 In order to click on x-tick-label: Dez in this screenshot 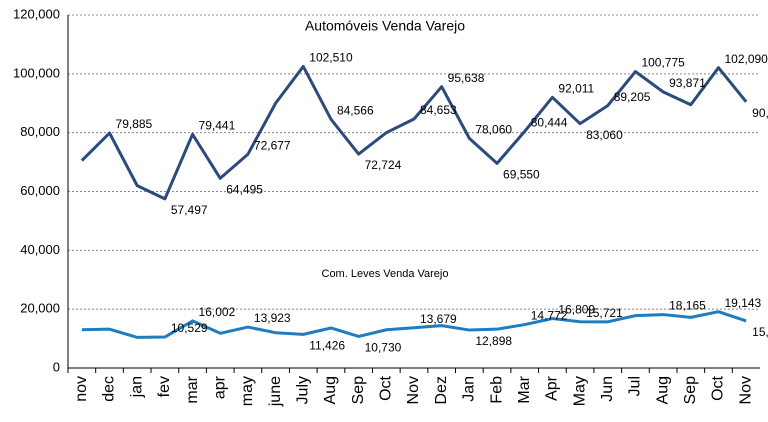, I will do `click(441, 390)`.